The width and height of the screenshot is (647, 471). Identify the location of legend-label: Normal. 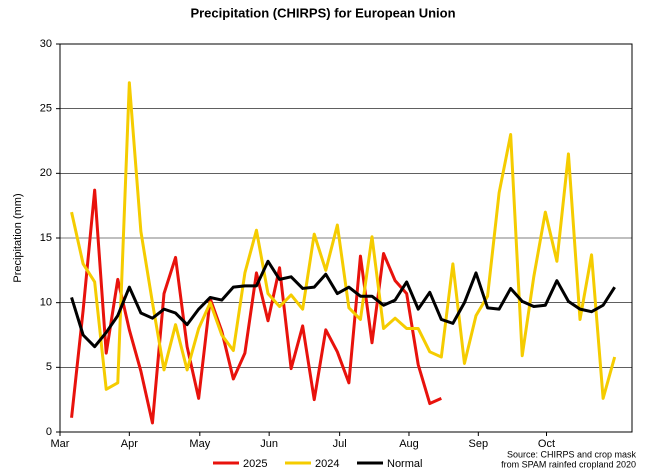
(404, 464).